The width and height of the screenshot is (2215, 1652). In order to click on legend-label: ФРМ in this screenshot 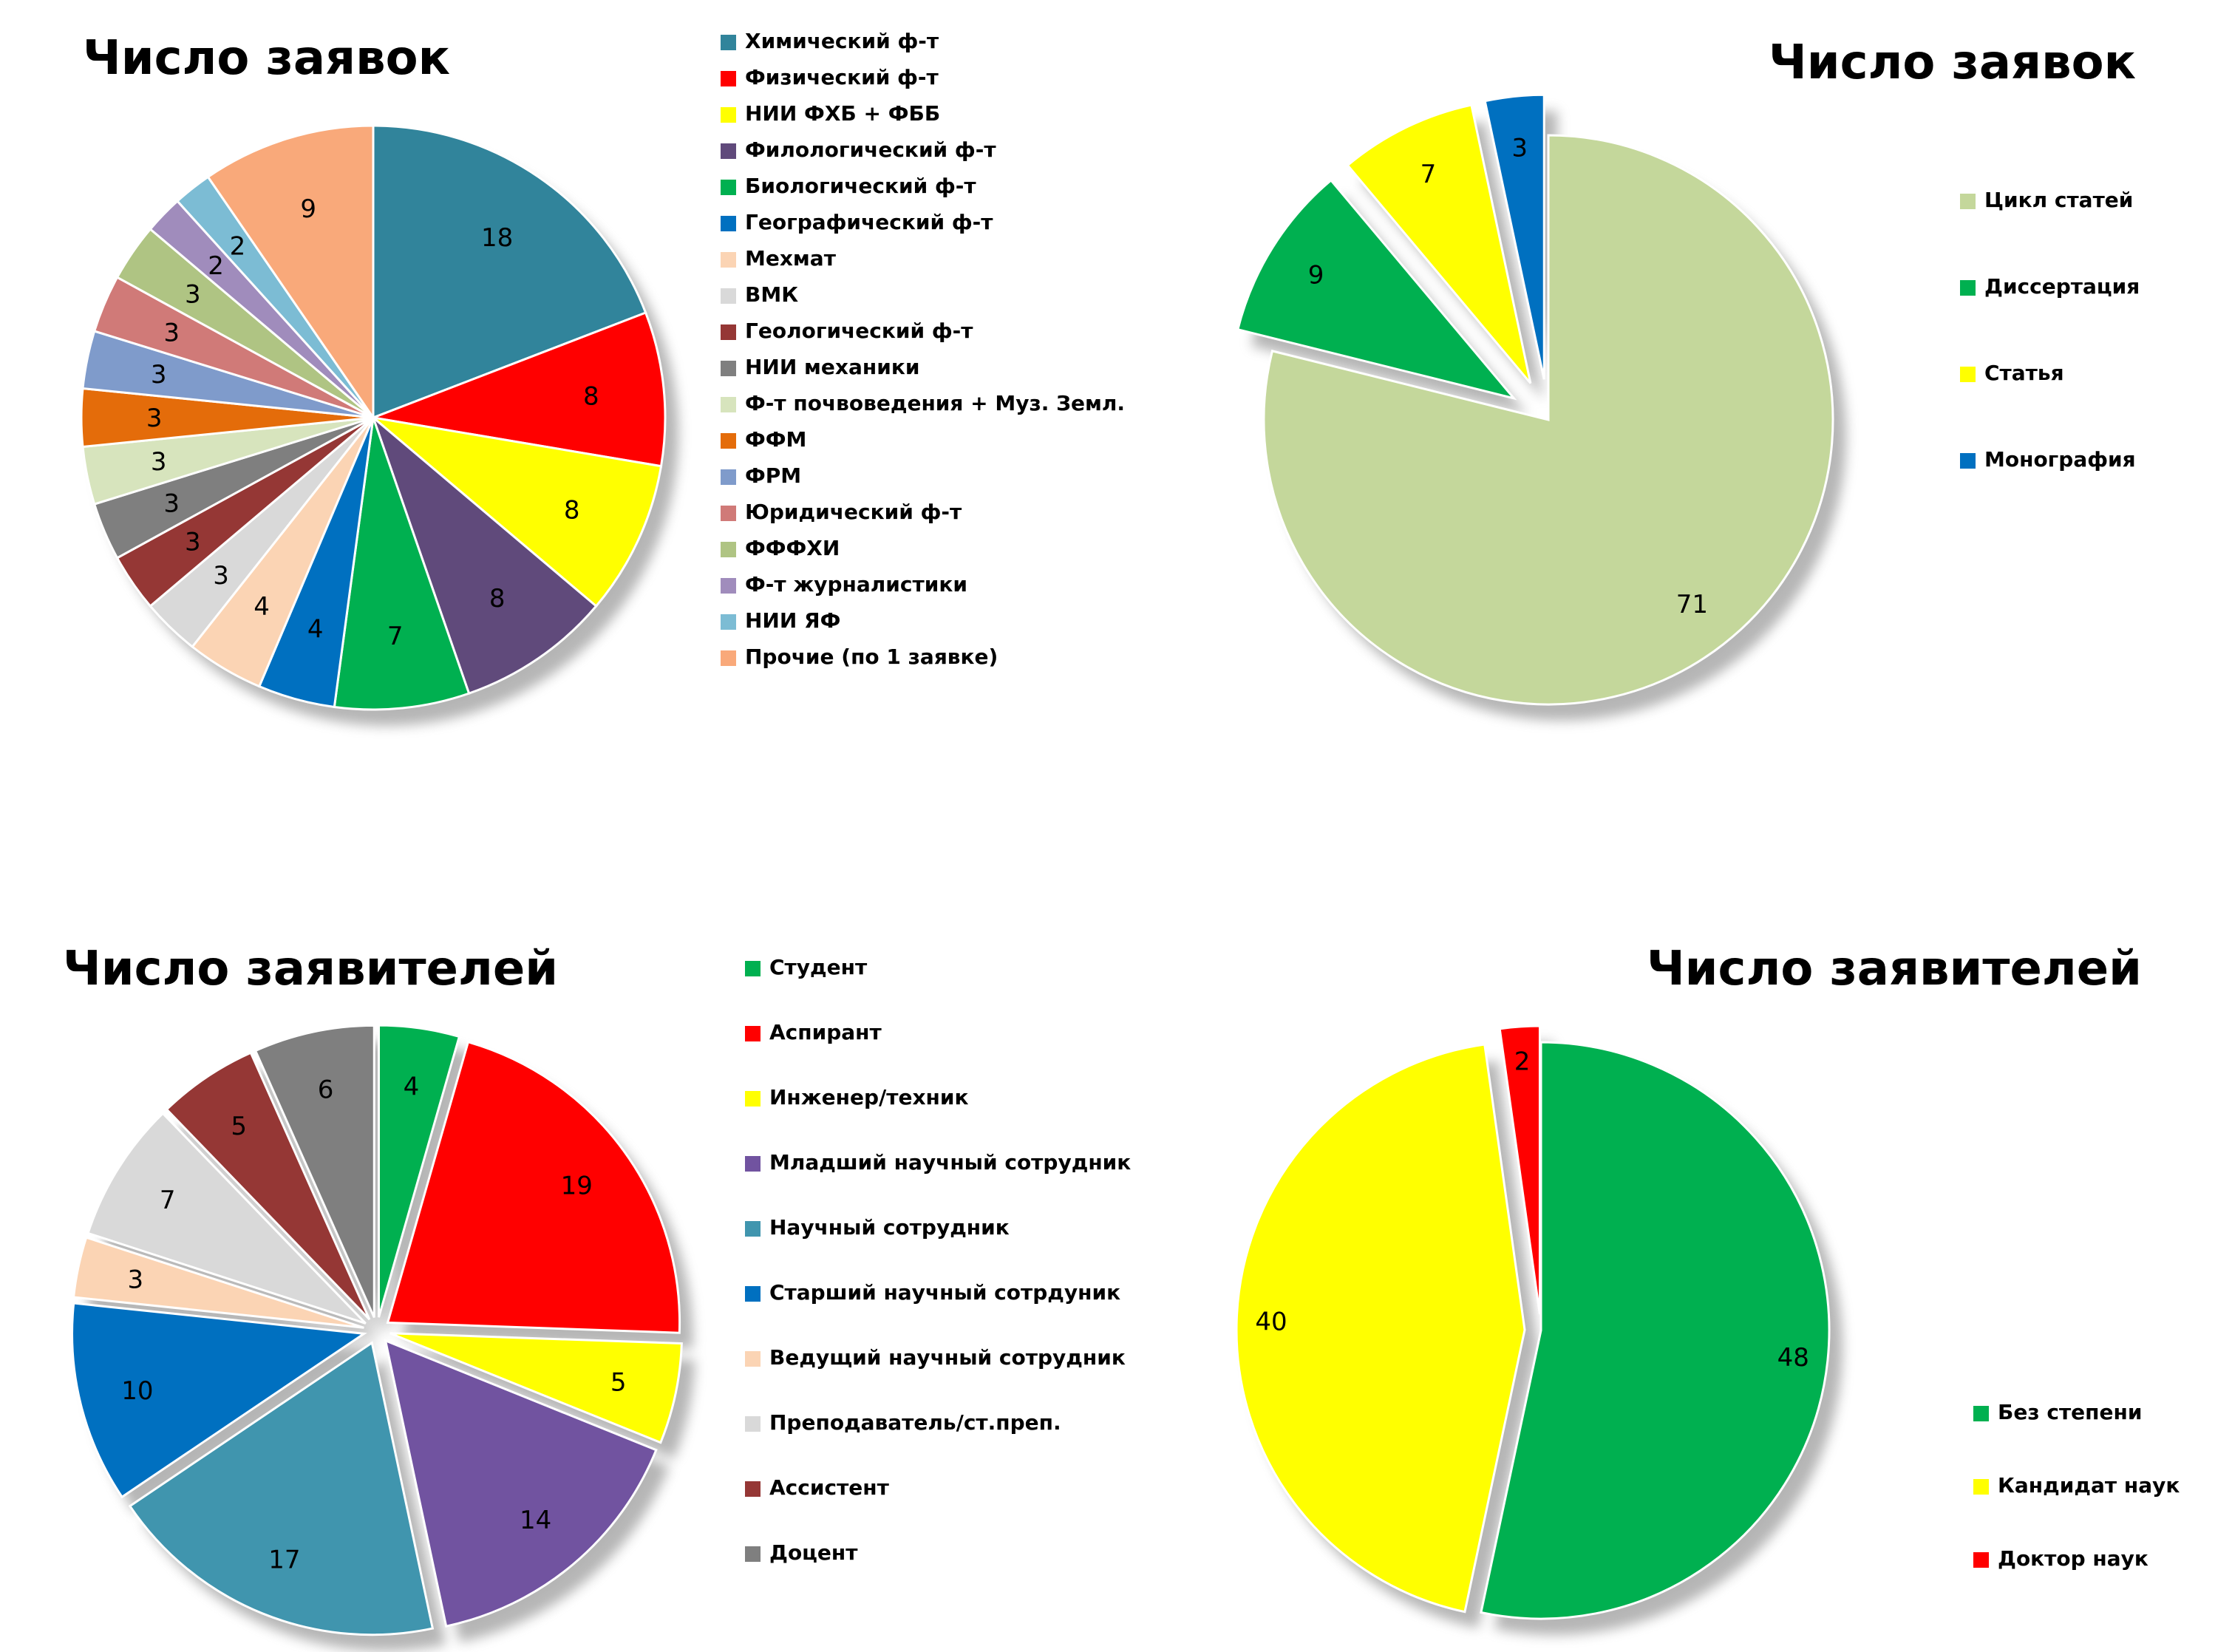, I will do `click(773, 475)`.